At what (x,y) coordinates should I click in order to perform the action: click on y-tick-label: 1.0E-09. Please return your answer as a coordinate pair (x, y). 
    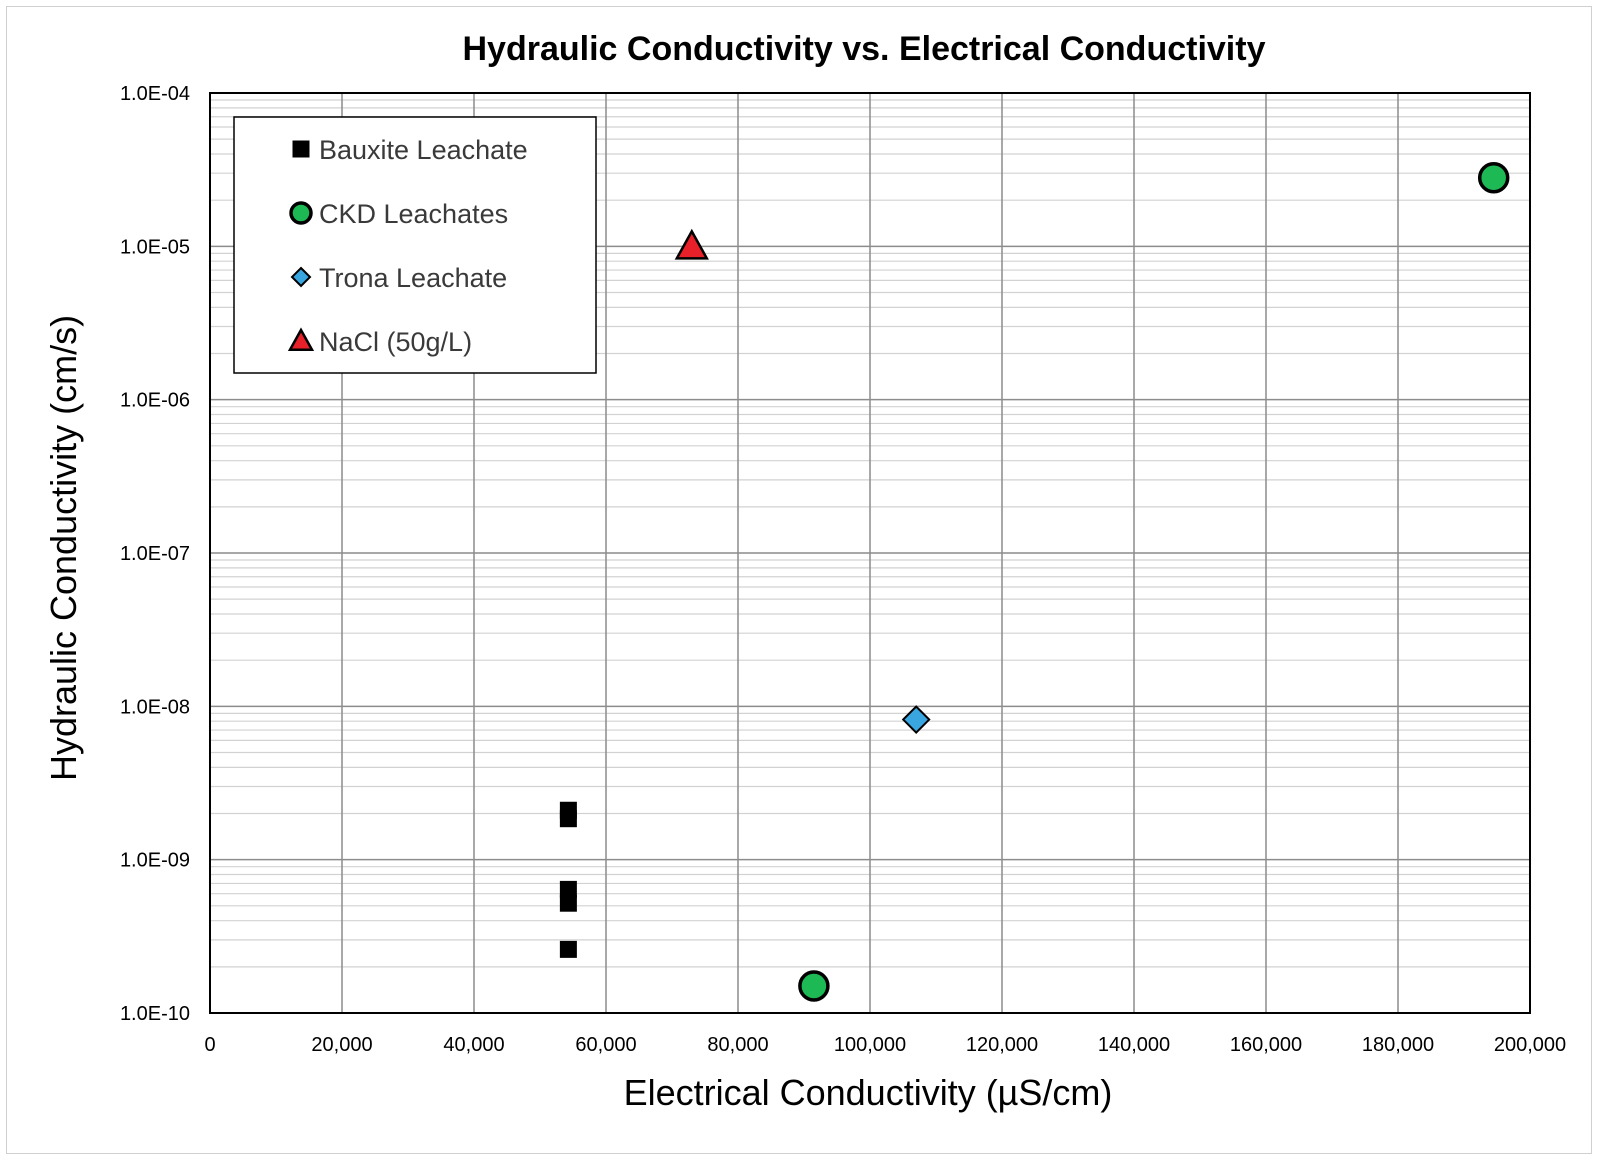
    Looking at the image, I should click on (155, 861).